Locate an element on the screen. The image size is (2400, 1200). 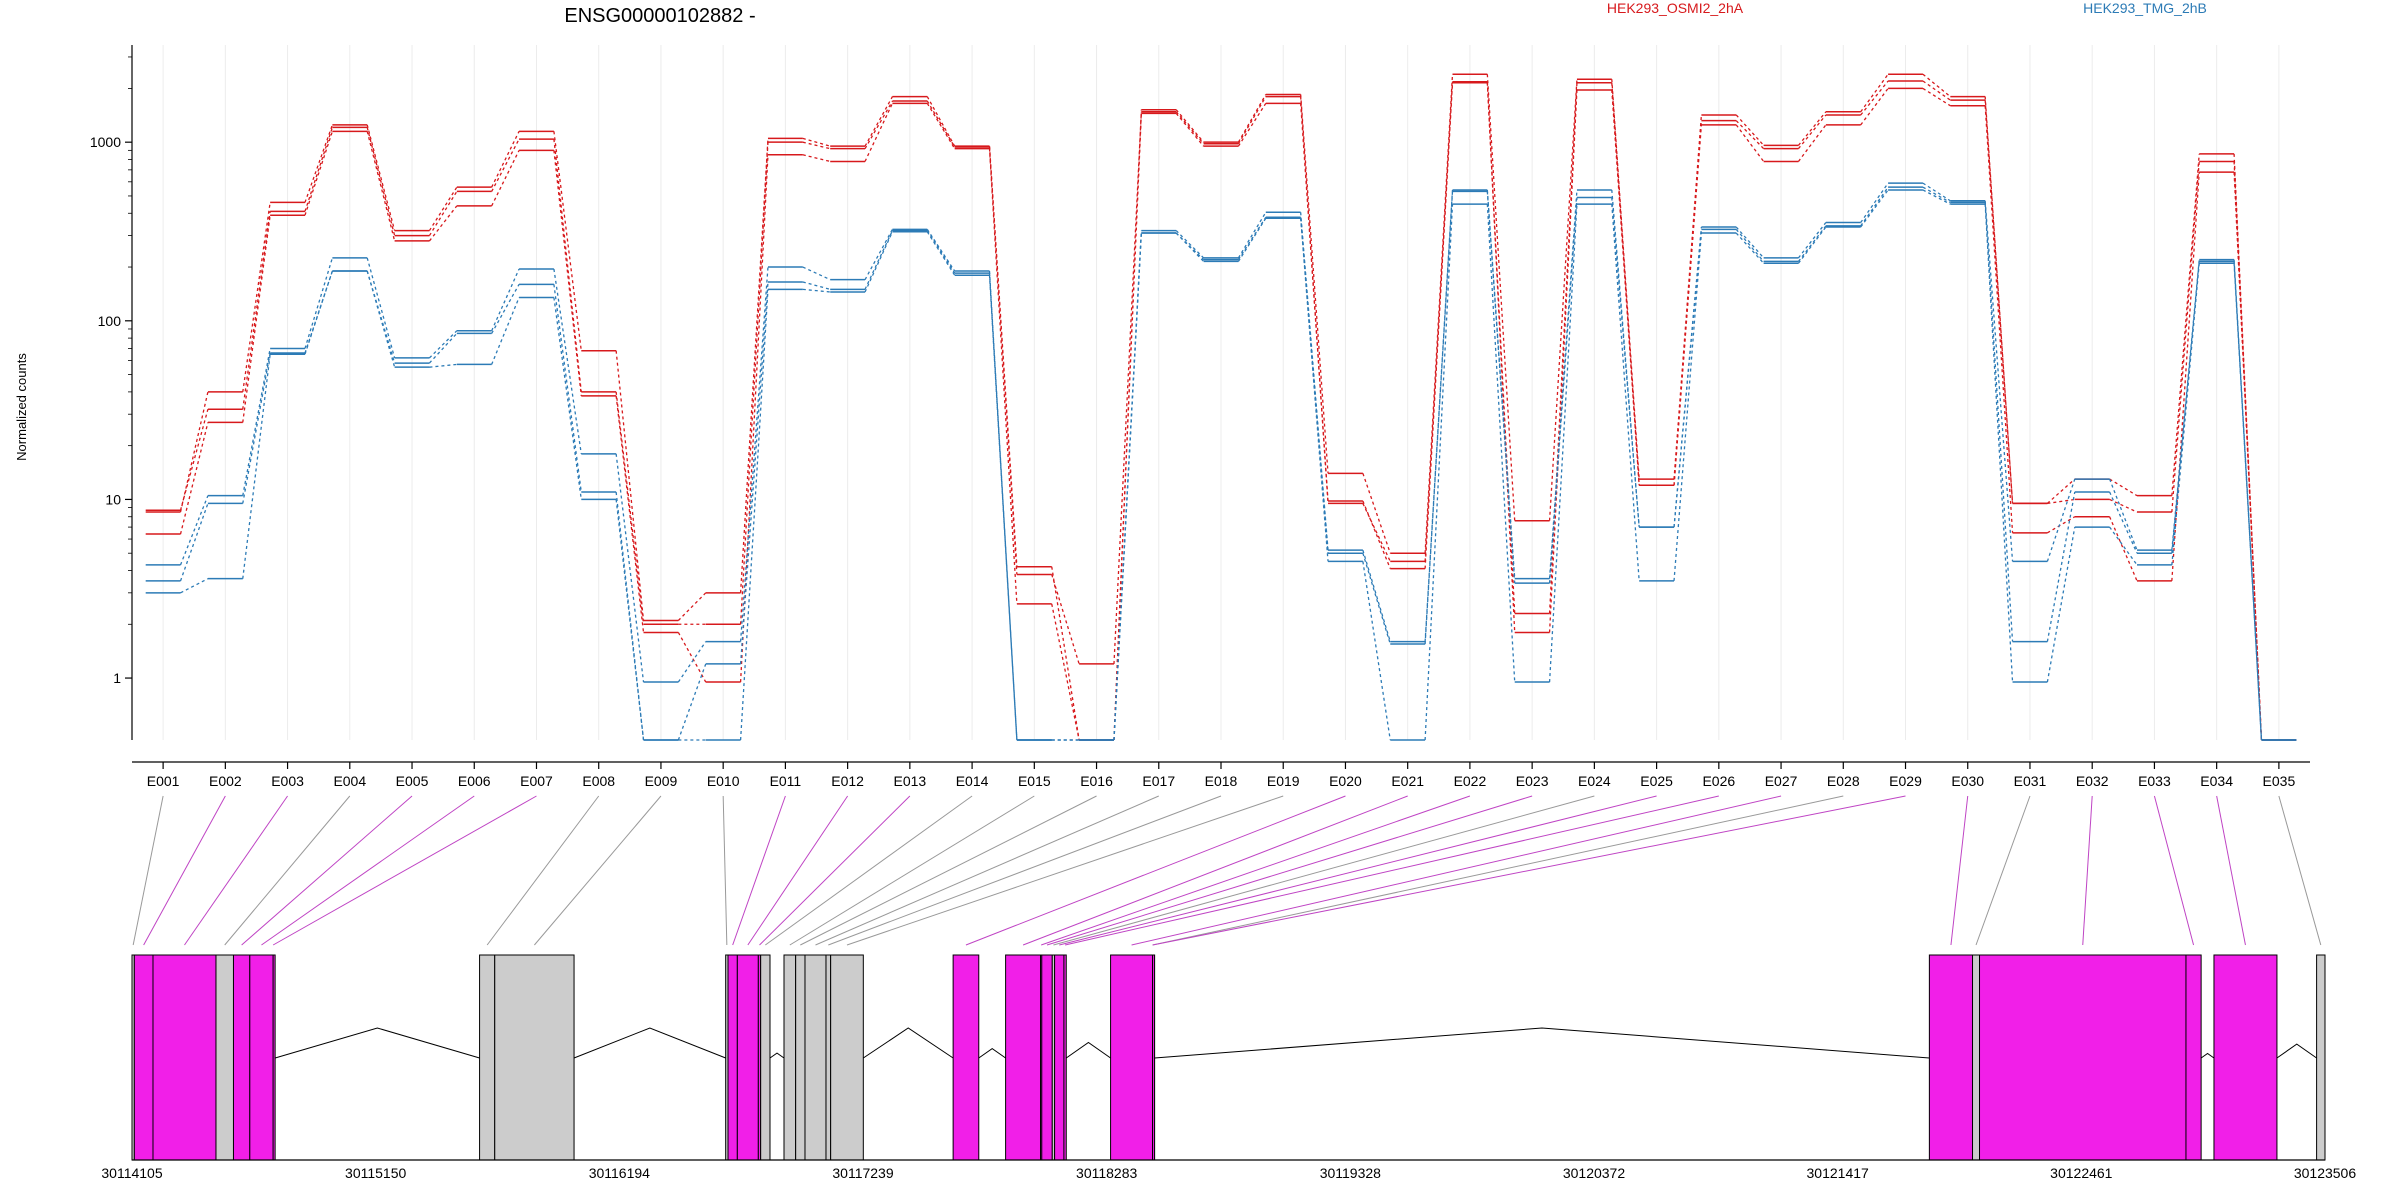
x-tick-label: E013 is located at coordinates (910, 781).